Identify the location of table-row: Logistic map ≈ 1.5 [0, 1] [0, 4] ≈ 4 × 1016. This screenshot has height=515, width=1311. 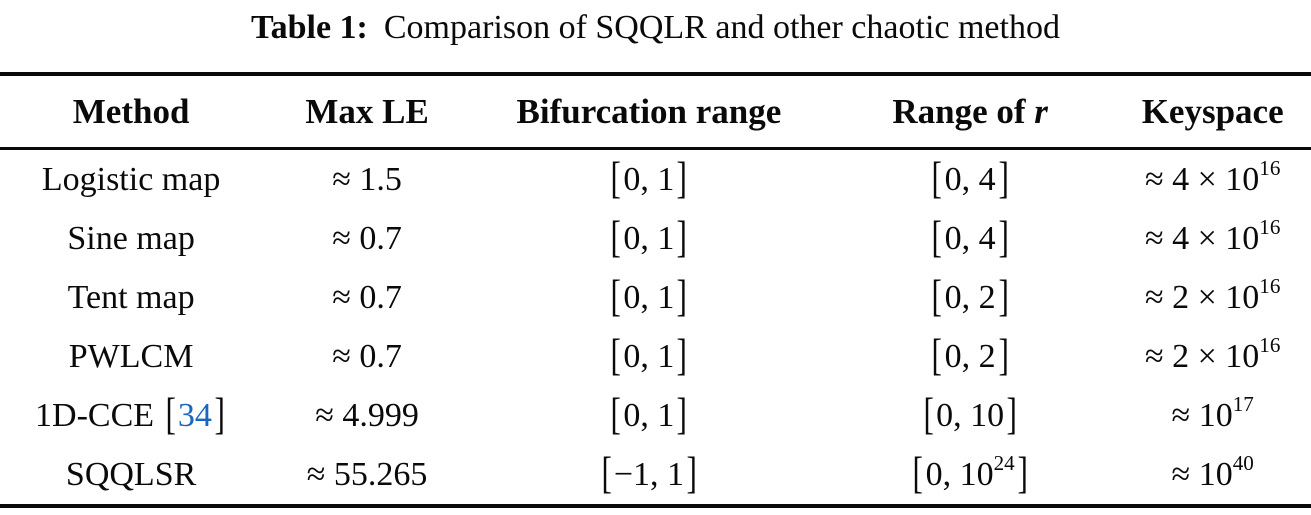
(655, 179).